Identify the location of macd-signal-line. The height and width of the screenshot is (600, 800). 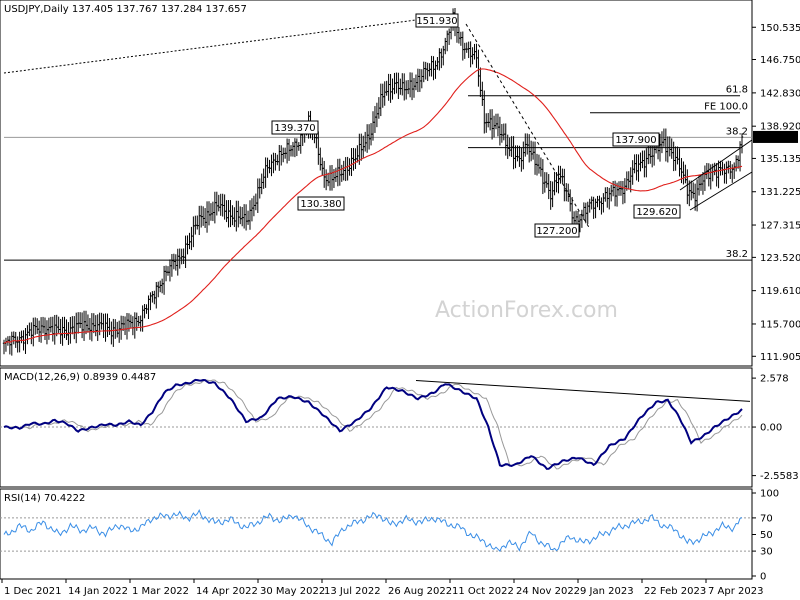
(373, 424).